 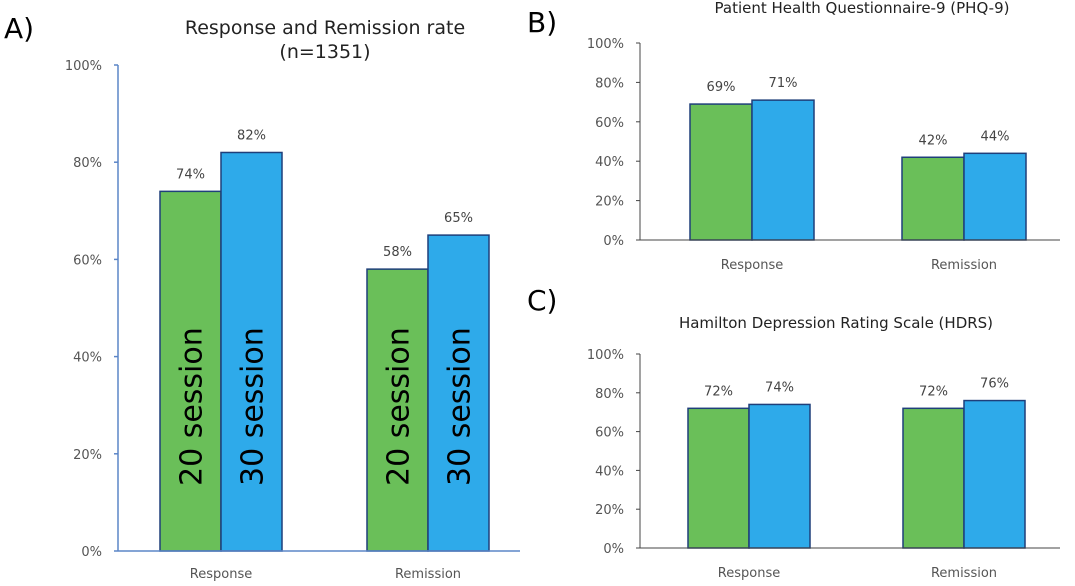 What do you see at coordinates (251, 135) in the screenshot?
I see `data-label: 82%` at bounding box center [251, 135].